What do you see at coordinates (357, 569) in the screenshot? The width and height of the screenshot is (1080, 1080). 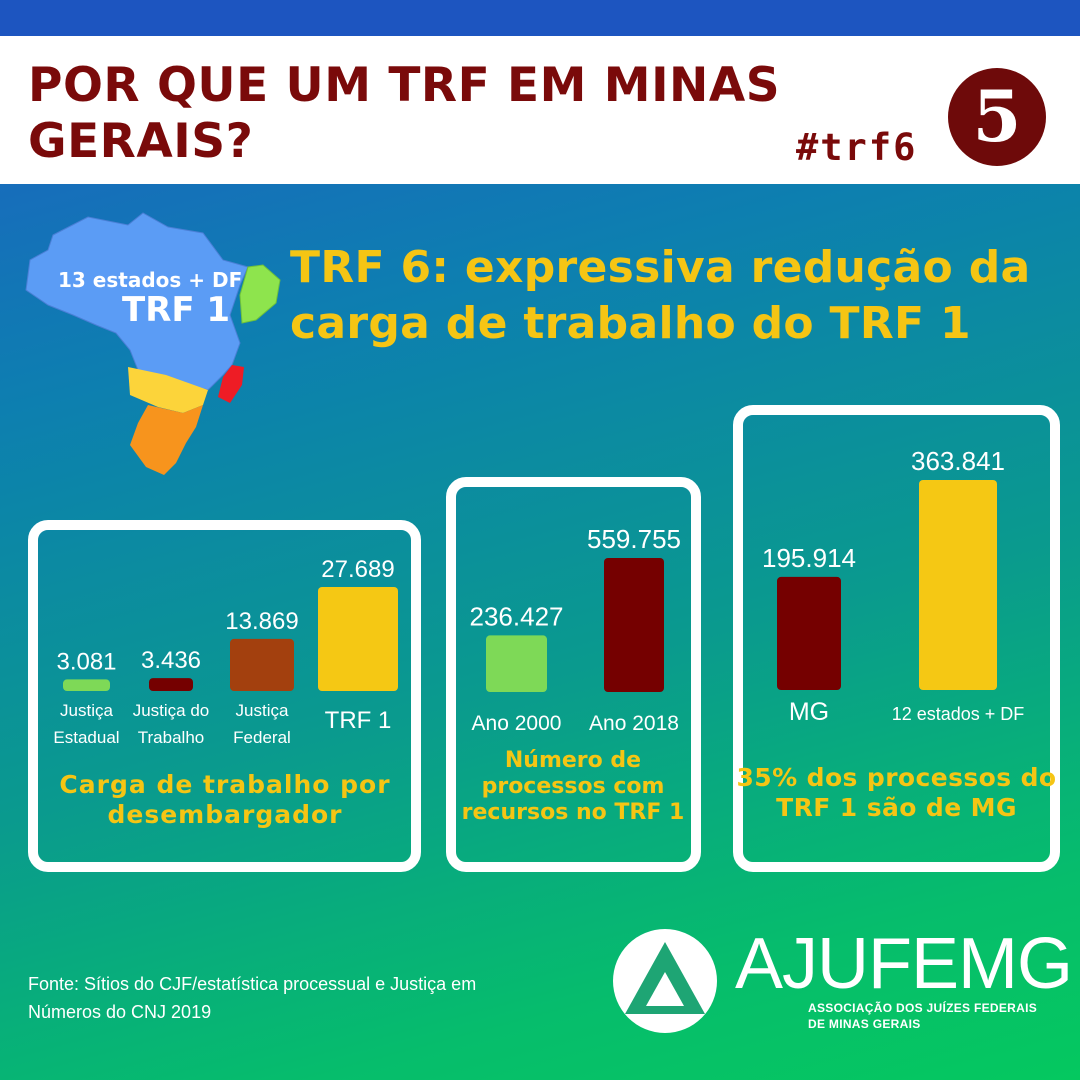 I see `bar-value-label: 27.689` at bounding box center [357, 569].